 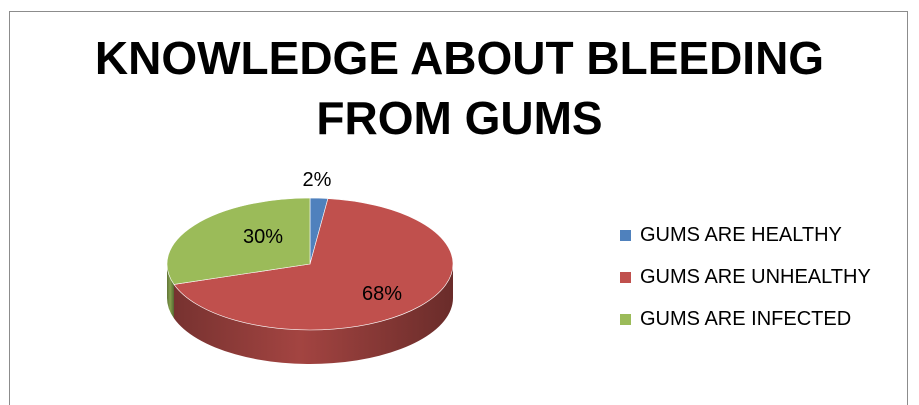 What do you see at coordinates (625, 235) in the screenshot?
I see `legend-swatch-healthy` at bounding box center [625, 235].